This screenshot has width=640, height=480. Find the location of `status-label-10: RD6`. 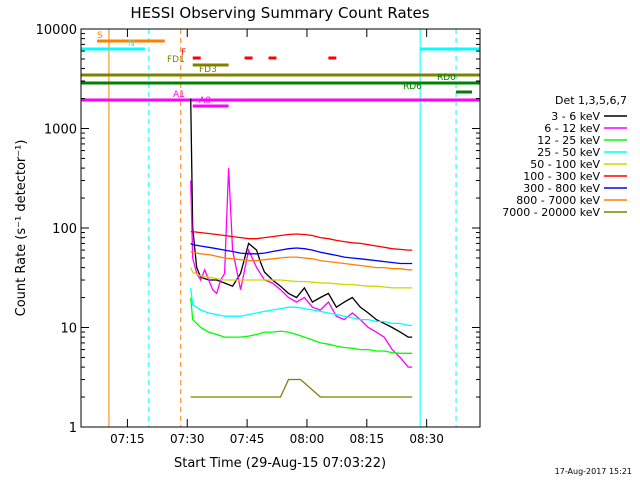

status-label-10: RD6 is located at coordinates (412, 87).